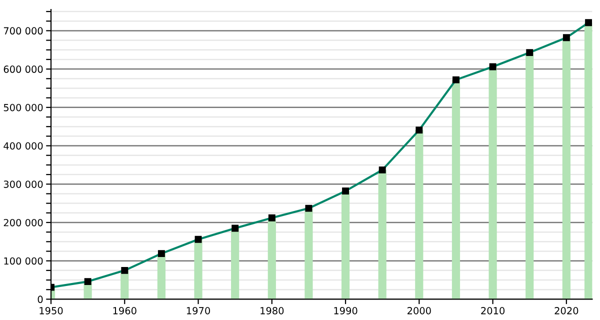 This screenshot has width=600, height=320. Describe the element at coordinates (493, 310) in the screenshot. I see `x-tick-label: 2010` at that location.